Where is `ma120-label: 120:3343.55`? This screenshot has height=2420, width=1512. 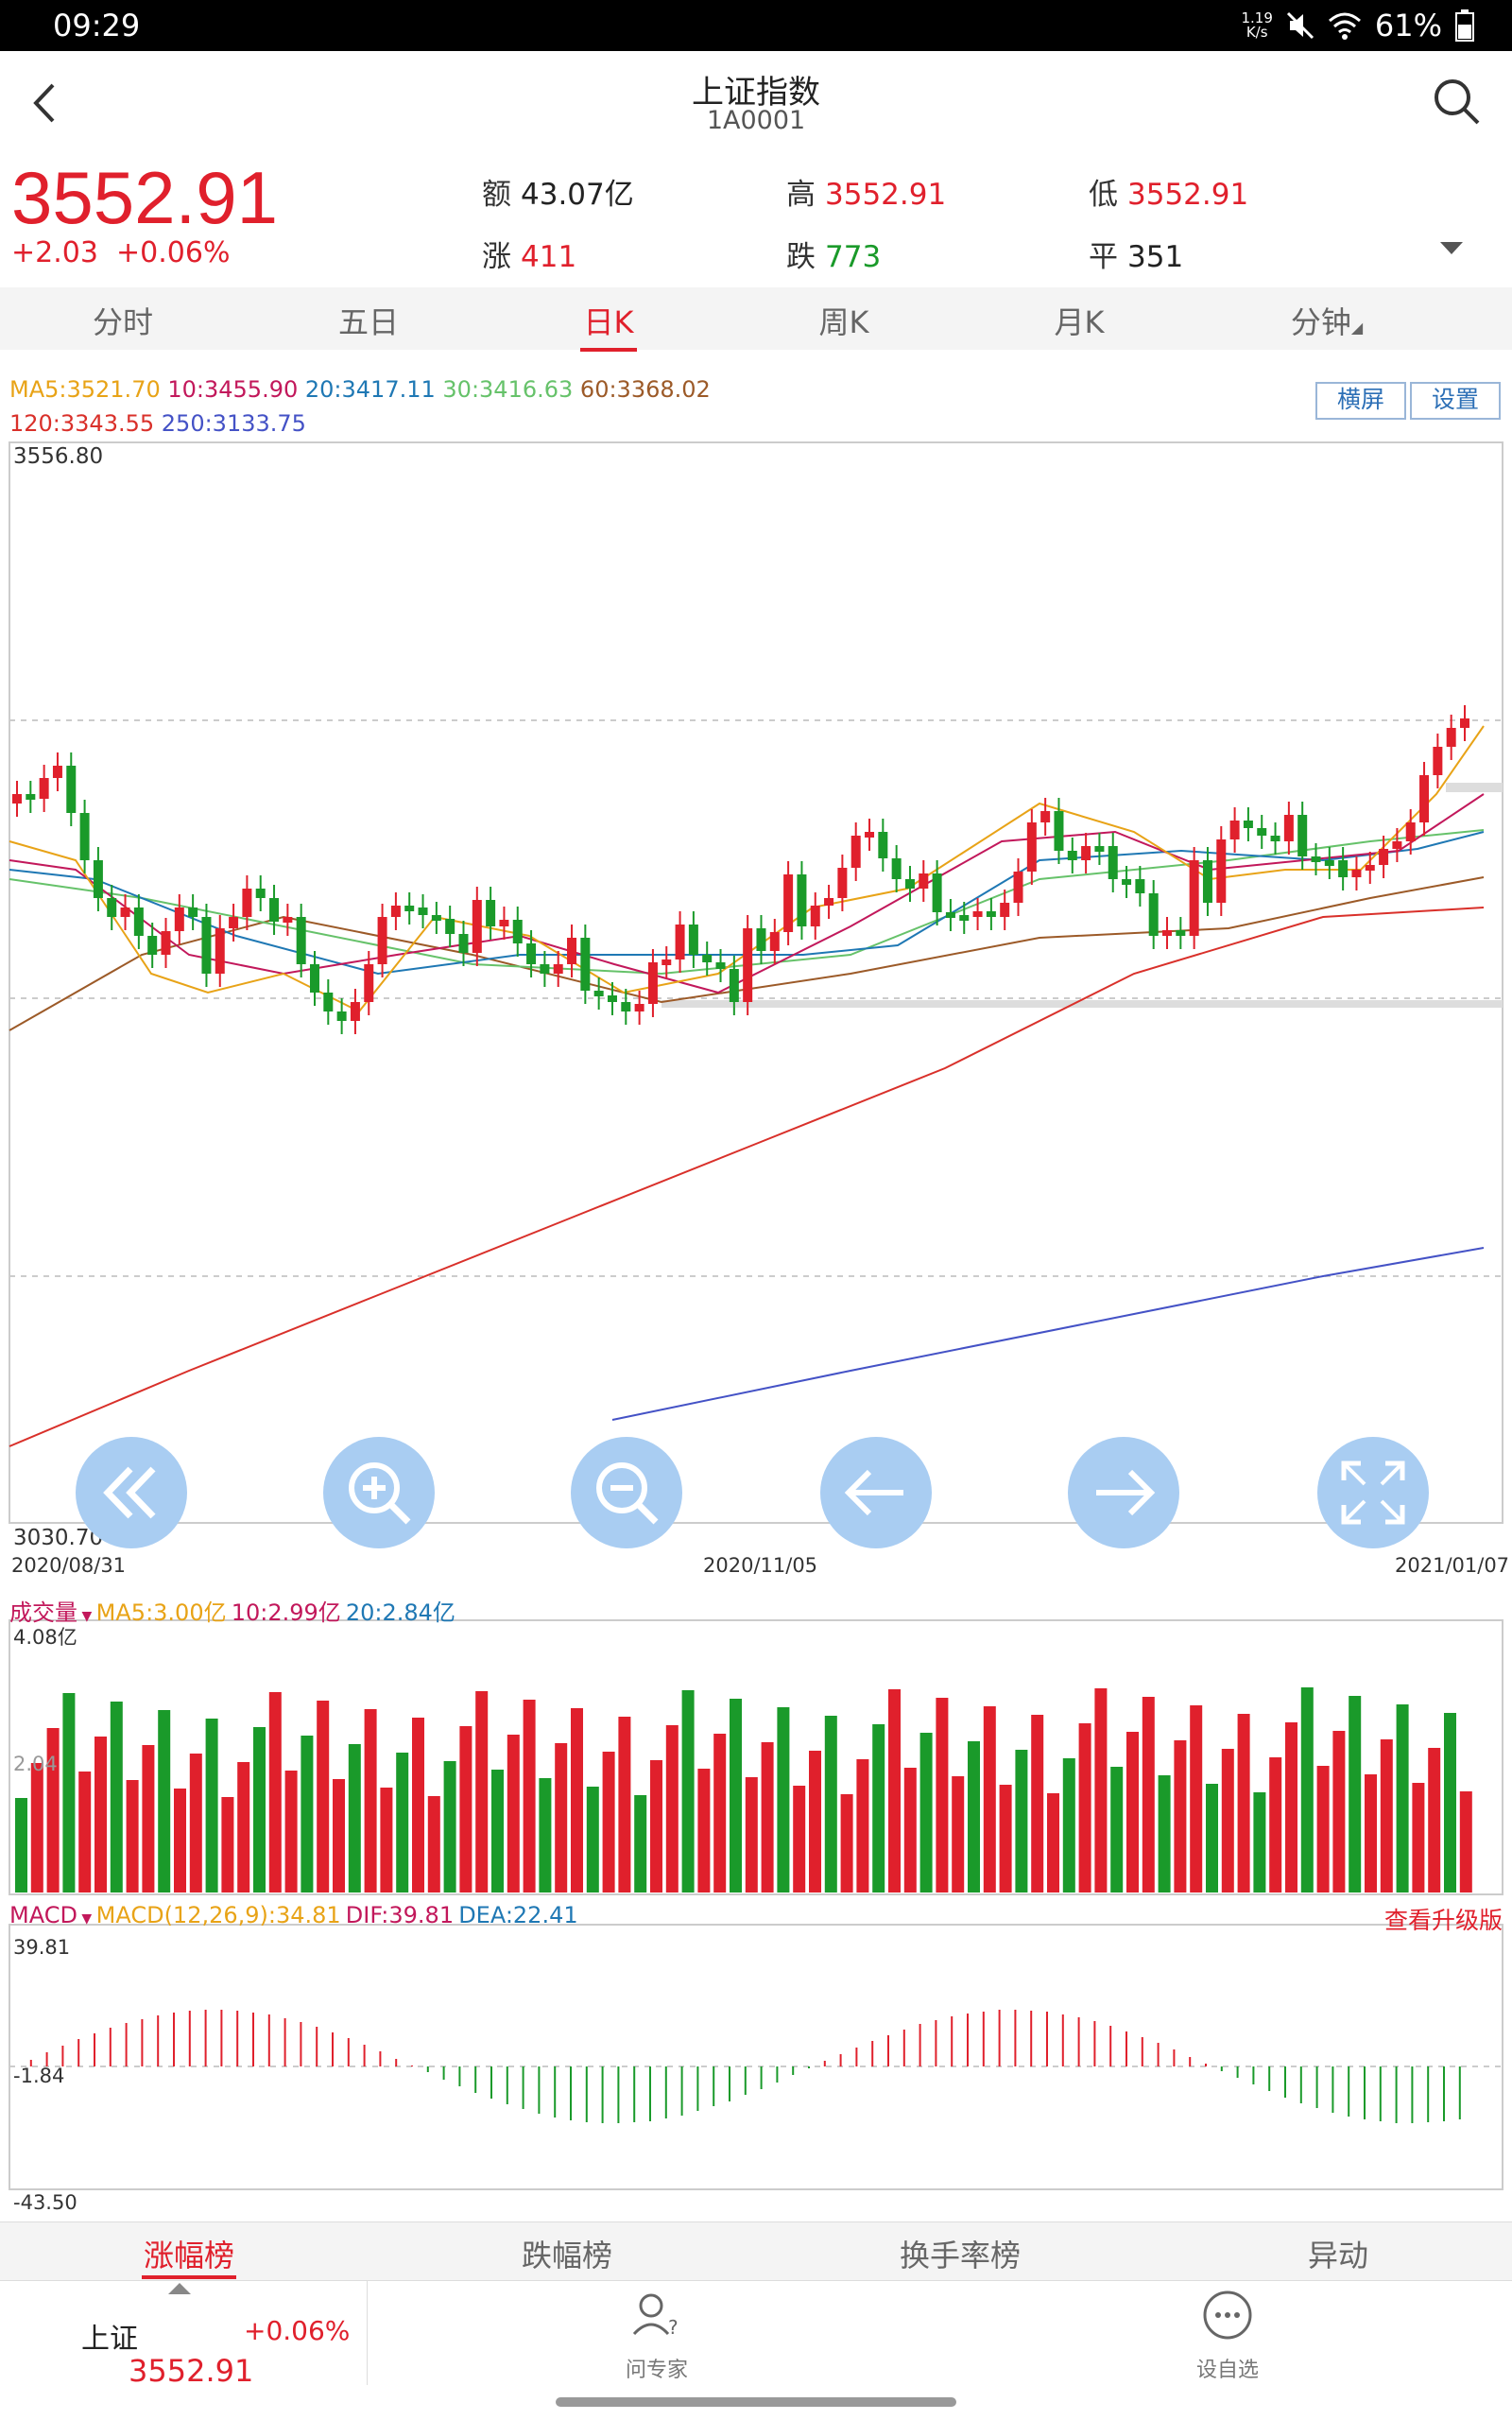 ma120-label: 120:3343.55 is located at coordinates (82, 423).